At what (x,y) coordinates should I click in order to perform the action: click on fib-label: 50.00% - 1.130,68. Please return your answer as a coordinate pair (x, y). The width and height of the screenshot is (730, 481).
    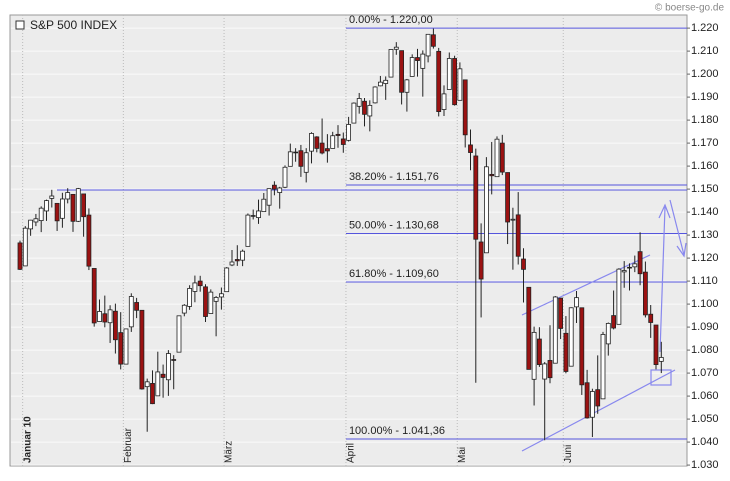
    Looking at the image, I should click on (394, 225).